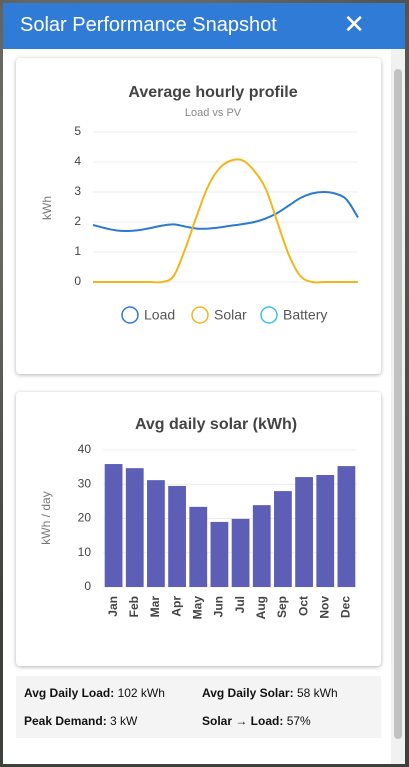 The height and width of the screenshot is (767, 409). What do you see at coordinates (46, 517) in the screenshot?
I see `y-axis-label: kWh / day` at bounding box center [46, 517].